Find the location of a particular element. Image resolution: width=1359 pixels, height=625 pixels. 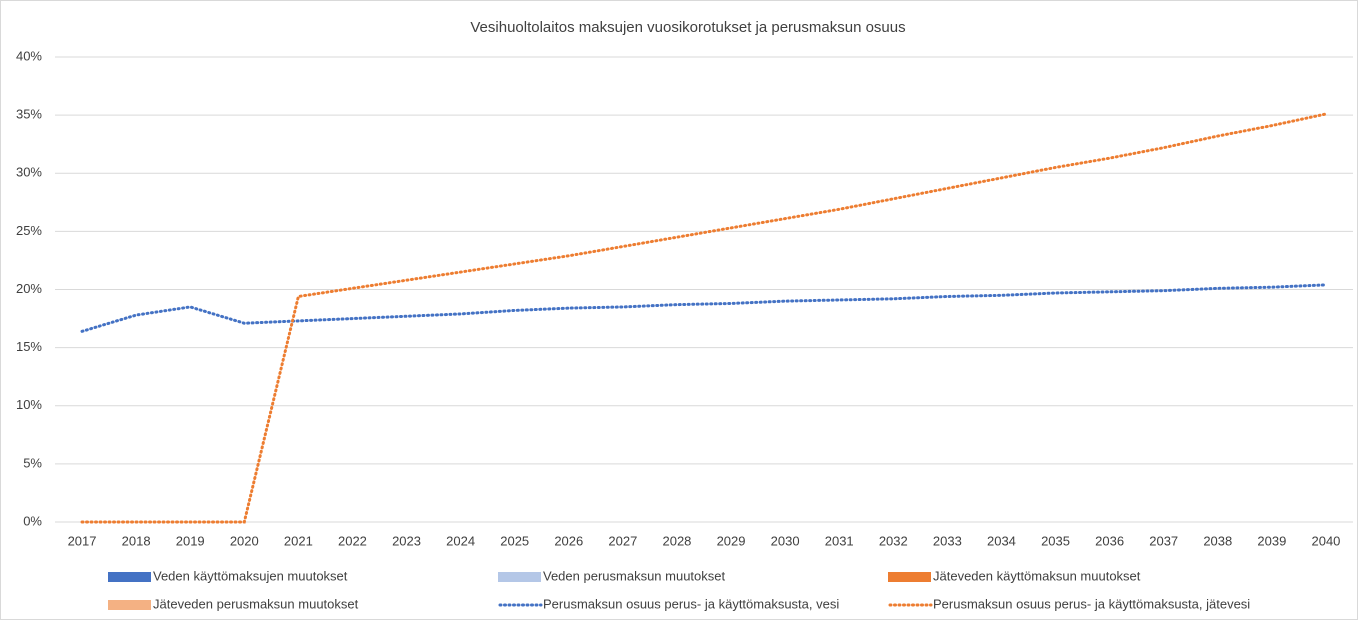

y-tick-label: 5% is located at coordinates (32, 462).